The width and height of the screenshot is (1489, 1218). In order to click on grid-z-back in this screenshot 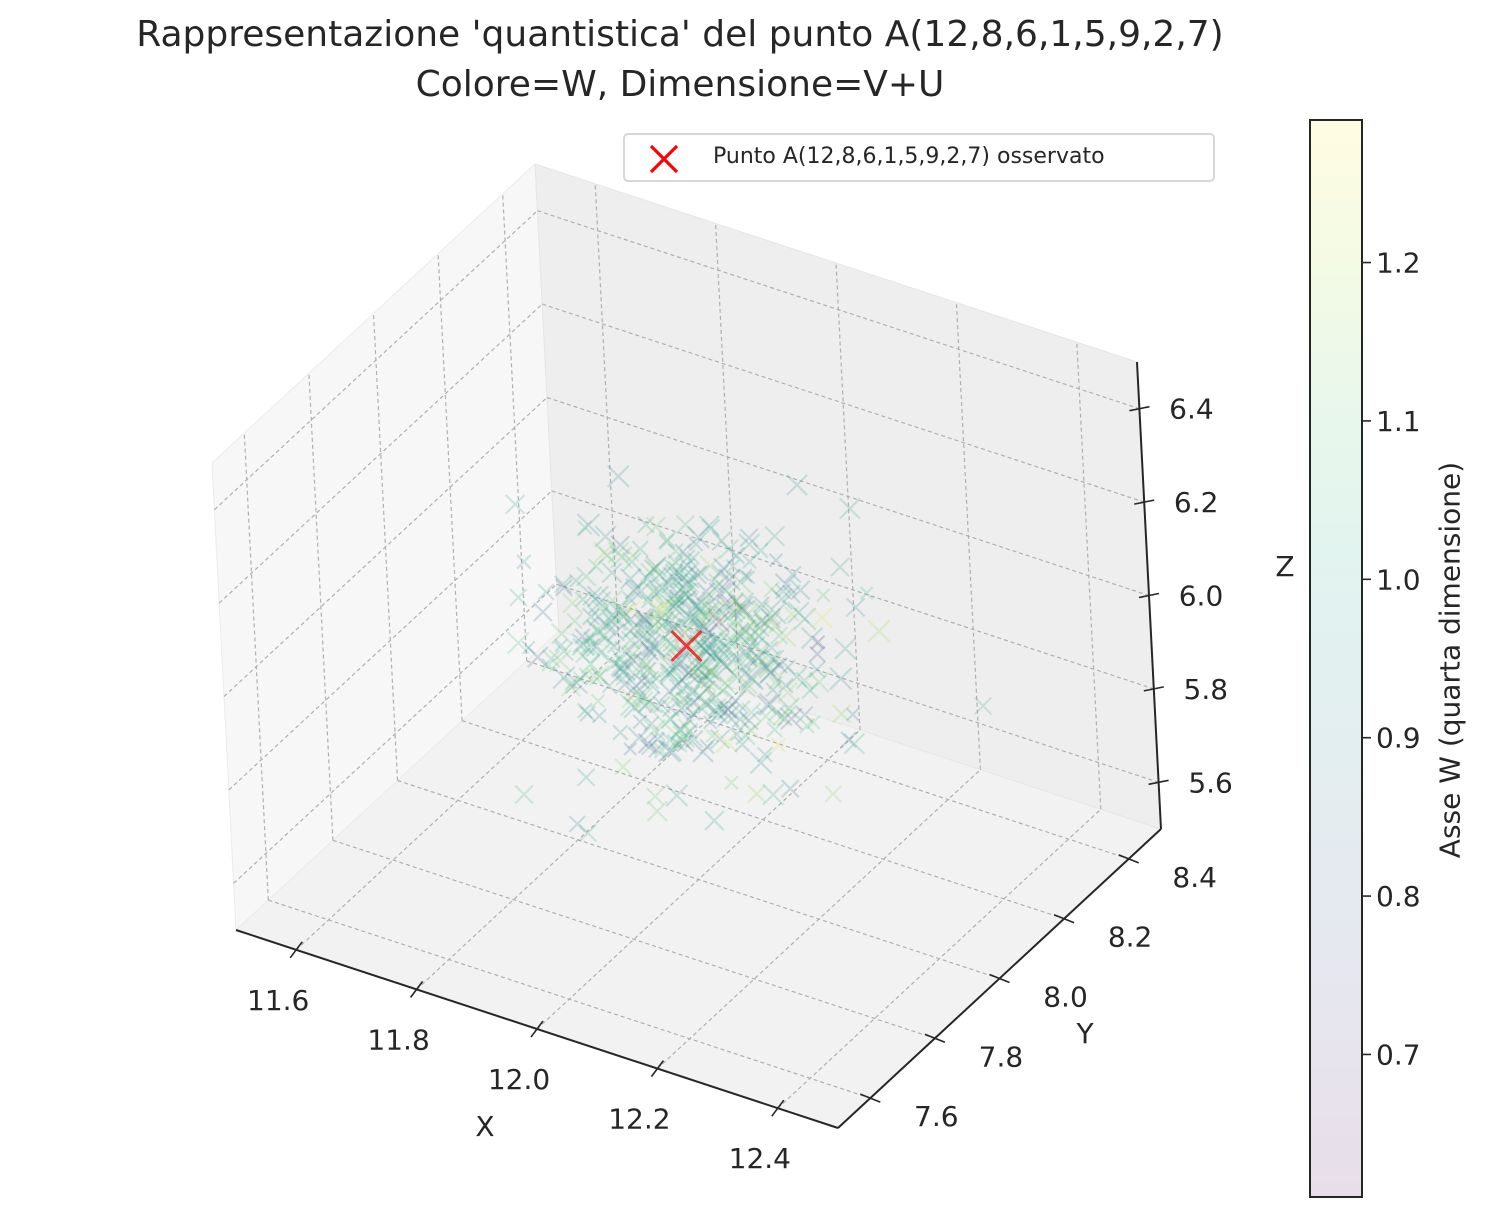, I will do `click(838, 310)`.